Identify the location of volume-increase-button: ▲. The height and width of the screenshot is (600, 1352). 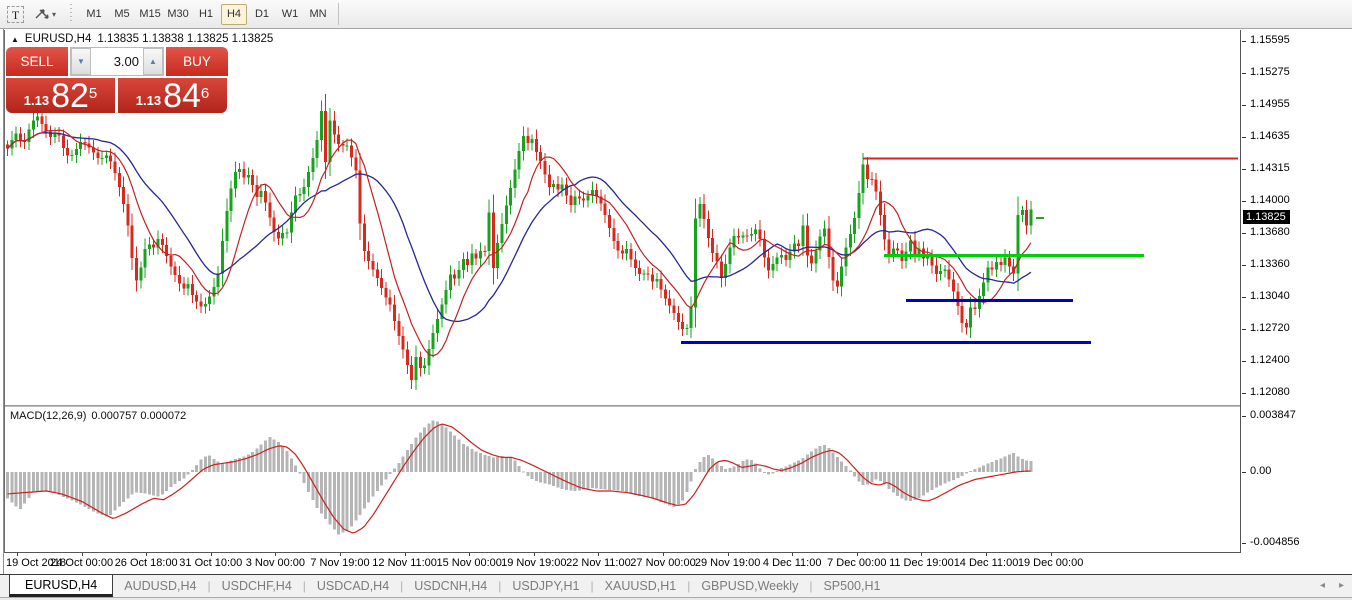
(153, 61).